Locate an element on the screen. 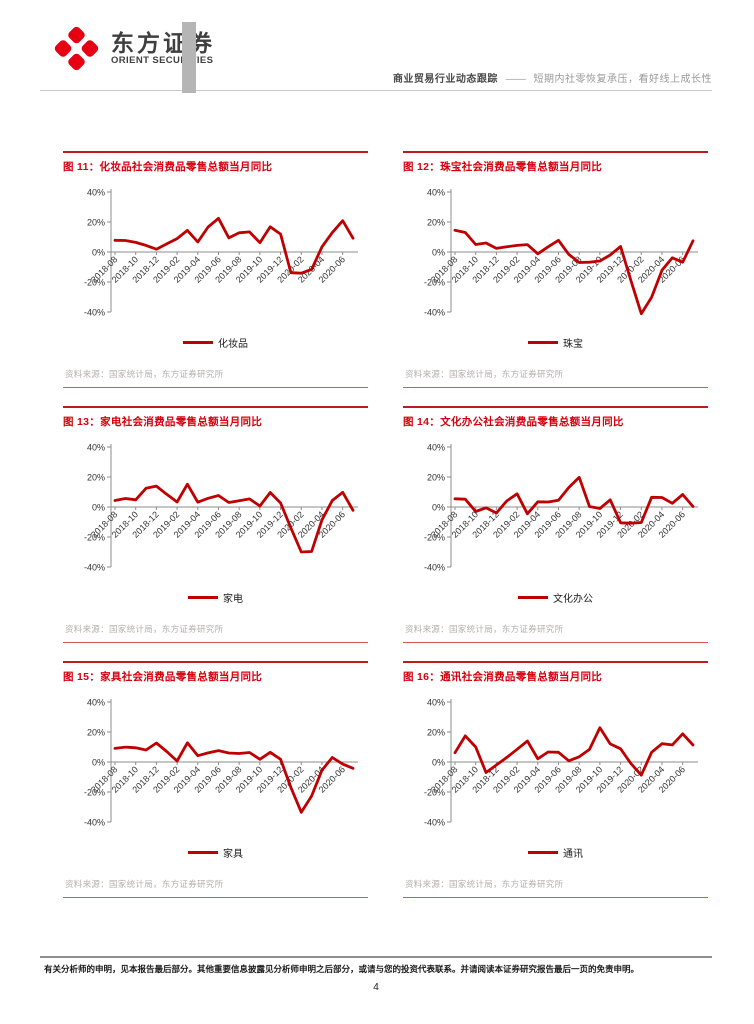  chart-legend: 文化办公 is located at coordinates (555, 597).